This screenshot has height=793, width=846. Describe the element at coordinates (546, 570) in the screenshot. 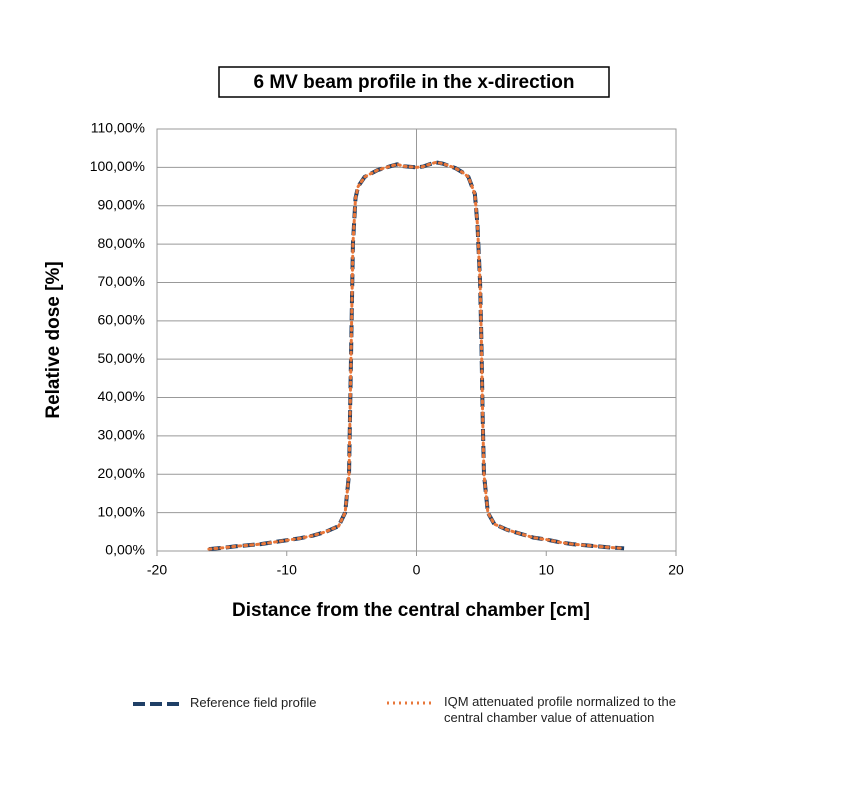

I see `x-tick-label: 10` at that location.